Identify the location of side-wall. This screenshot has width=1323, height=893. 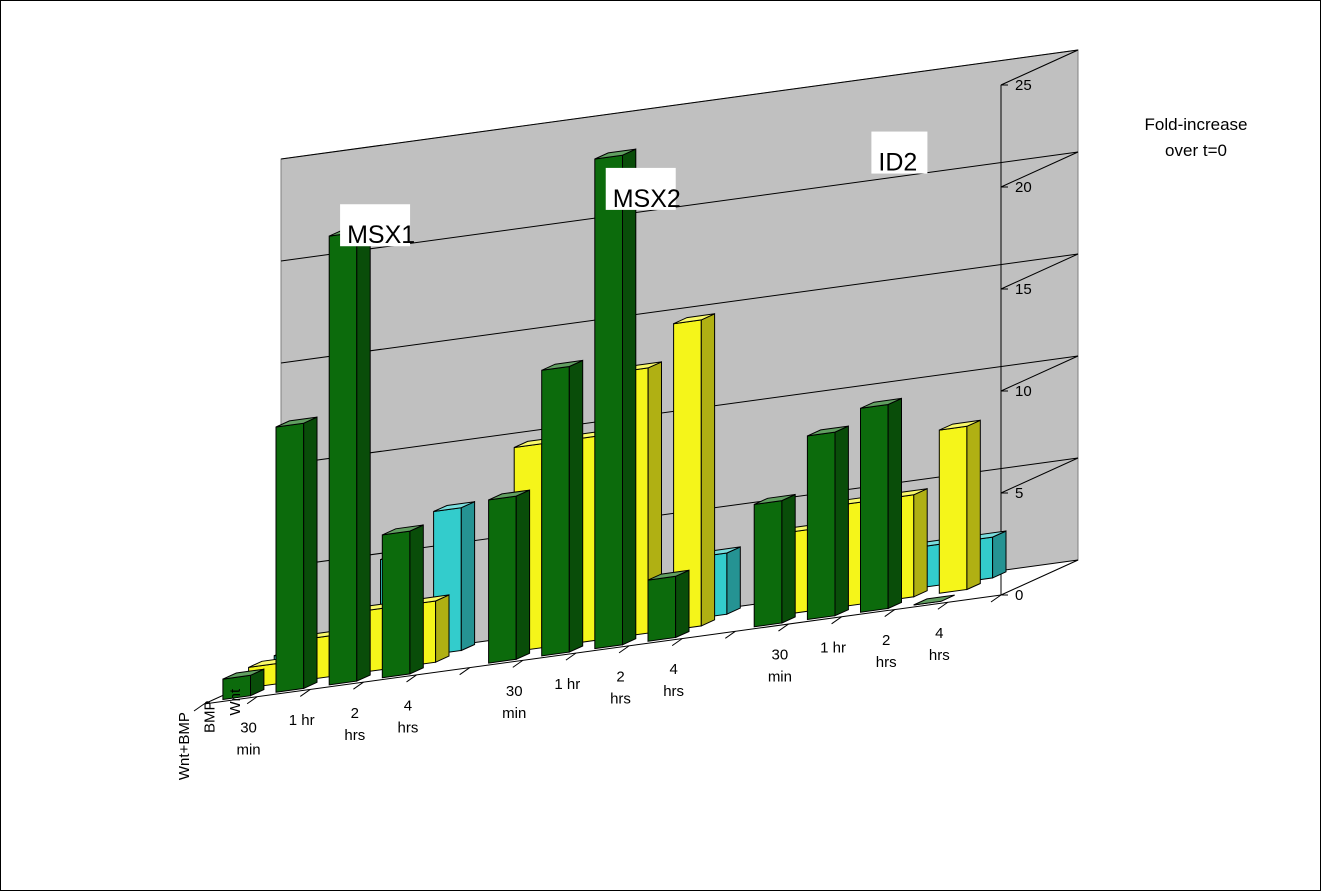
(1039, 322).